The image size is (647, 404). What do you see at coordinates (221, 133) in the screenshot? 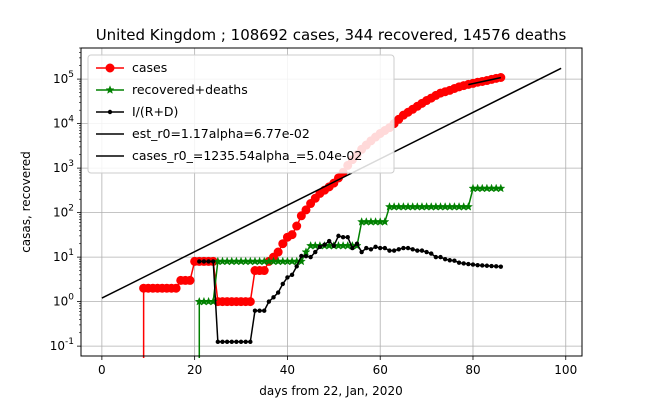
I see `legend-label: est_r0=1.17alpha=6.77e-02` at bounding box center [221, 133].